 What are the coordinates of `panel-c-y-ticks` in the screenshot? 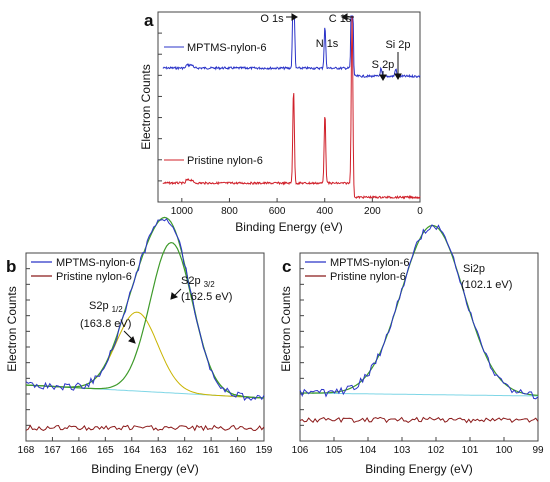 It's located at (302, 347).